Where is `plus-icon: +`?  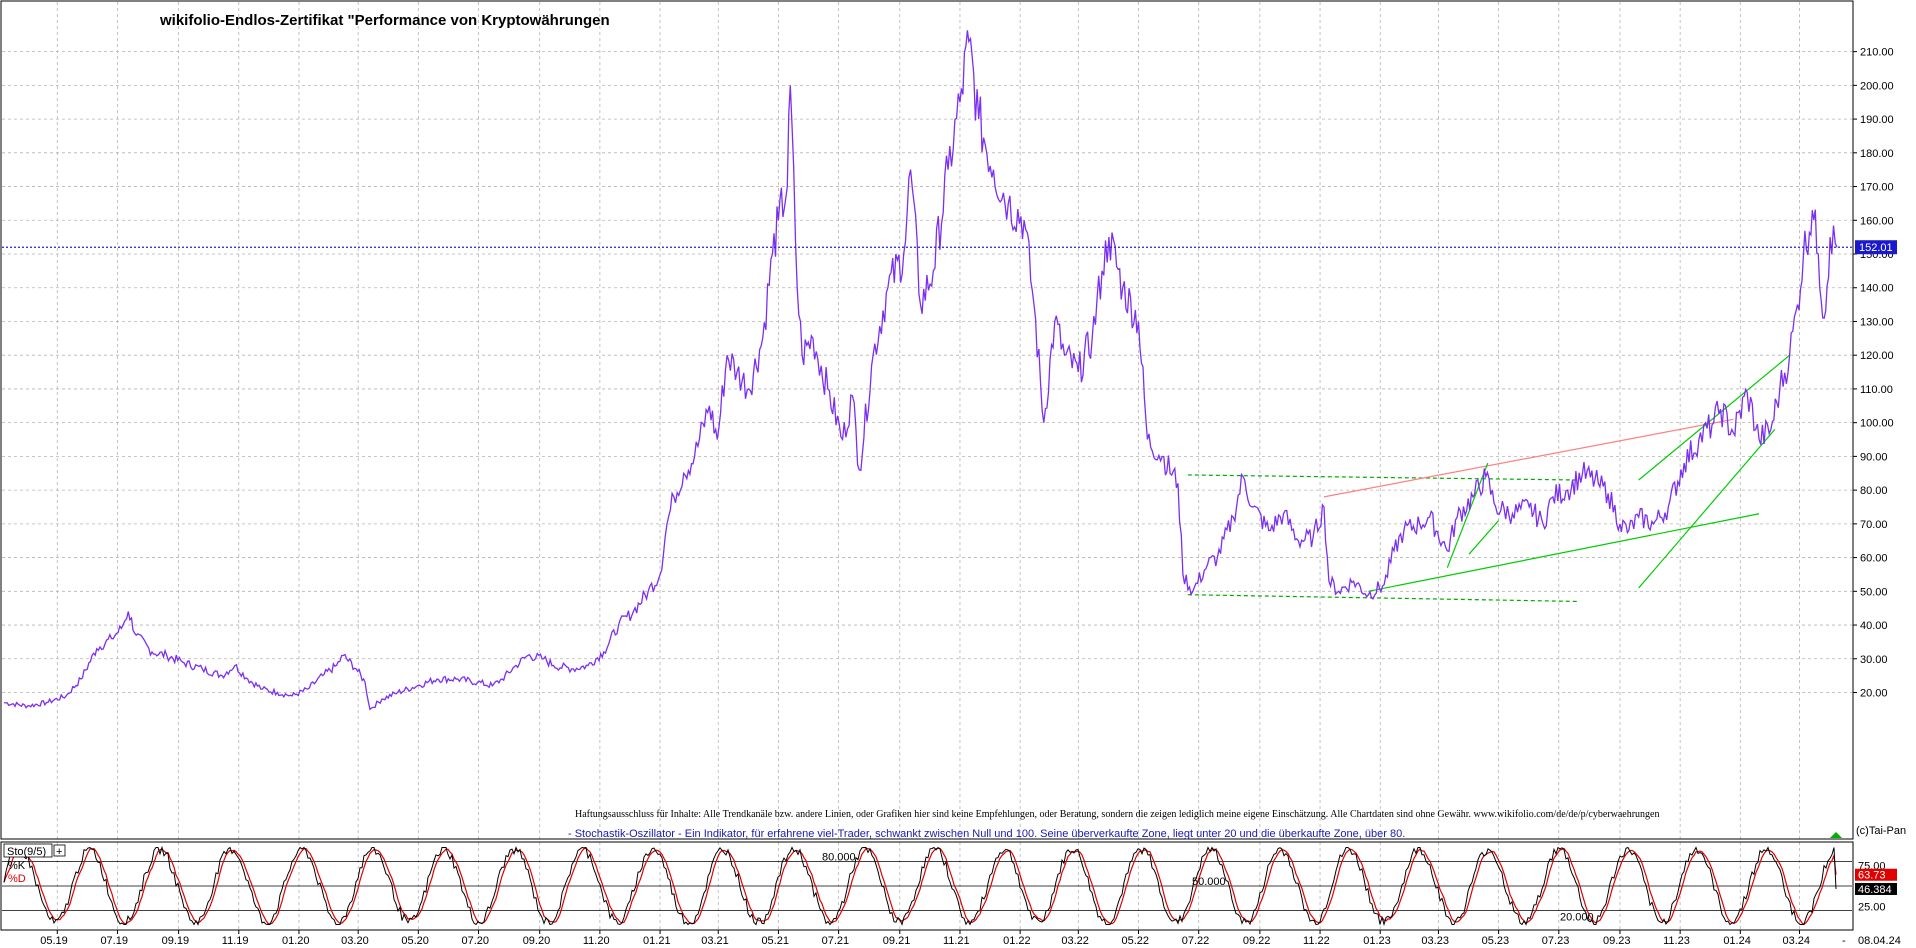 plus-icon: + is located at coordinates (59, 852).